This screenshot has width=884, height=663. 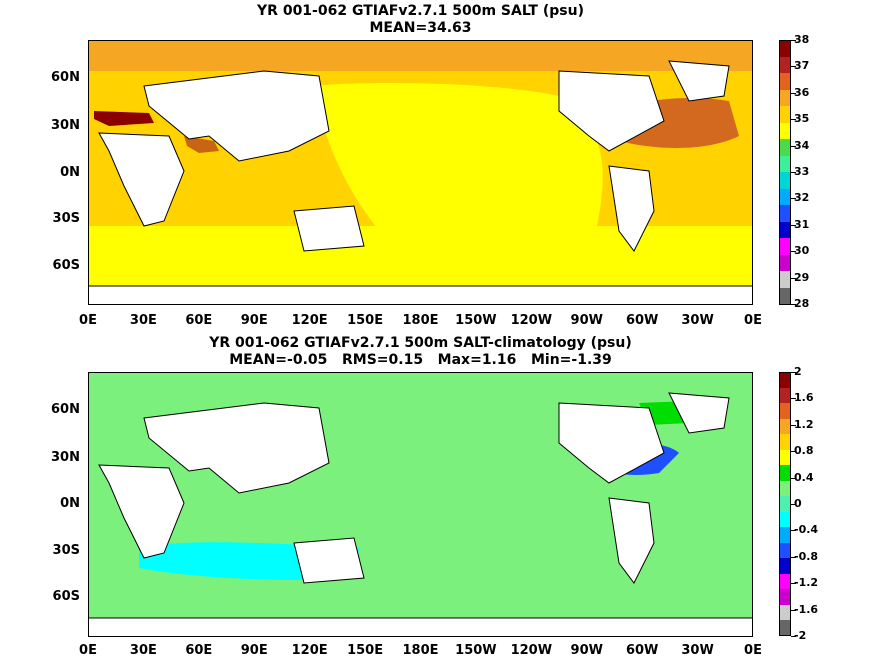 What do you see at coordinates (531, 320) in the screenshot?
I see `top-xlabel-8: 120W` at bounding box center [531, 320].